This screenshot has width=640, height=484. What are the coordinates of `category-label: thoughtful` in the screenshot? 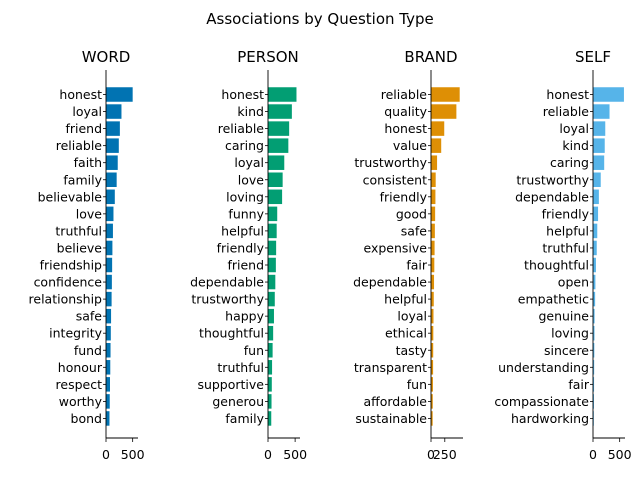 It's located at (231, 333).